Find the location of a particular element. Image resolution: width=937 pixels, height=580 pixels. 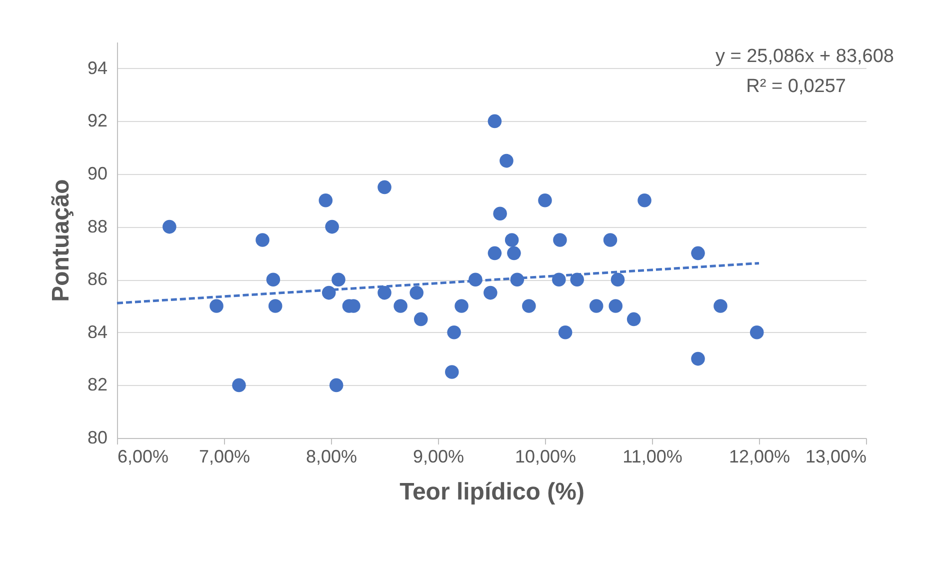

x-tick-label: 7,00% is located at coordinates (224, 456).